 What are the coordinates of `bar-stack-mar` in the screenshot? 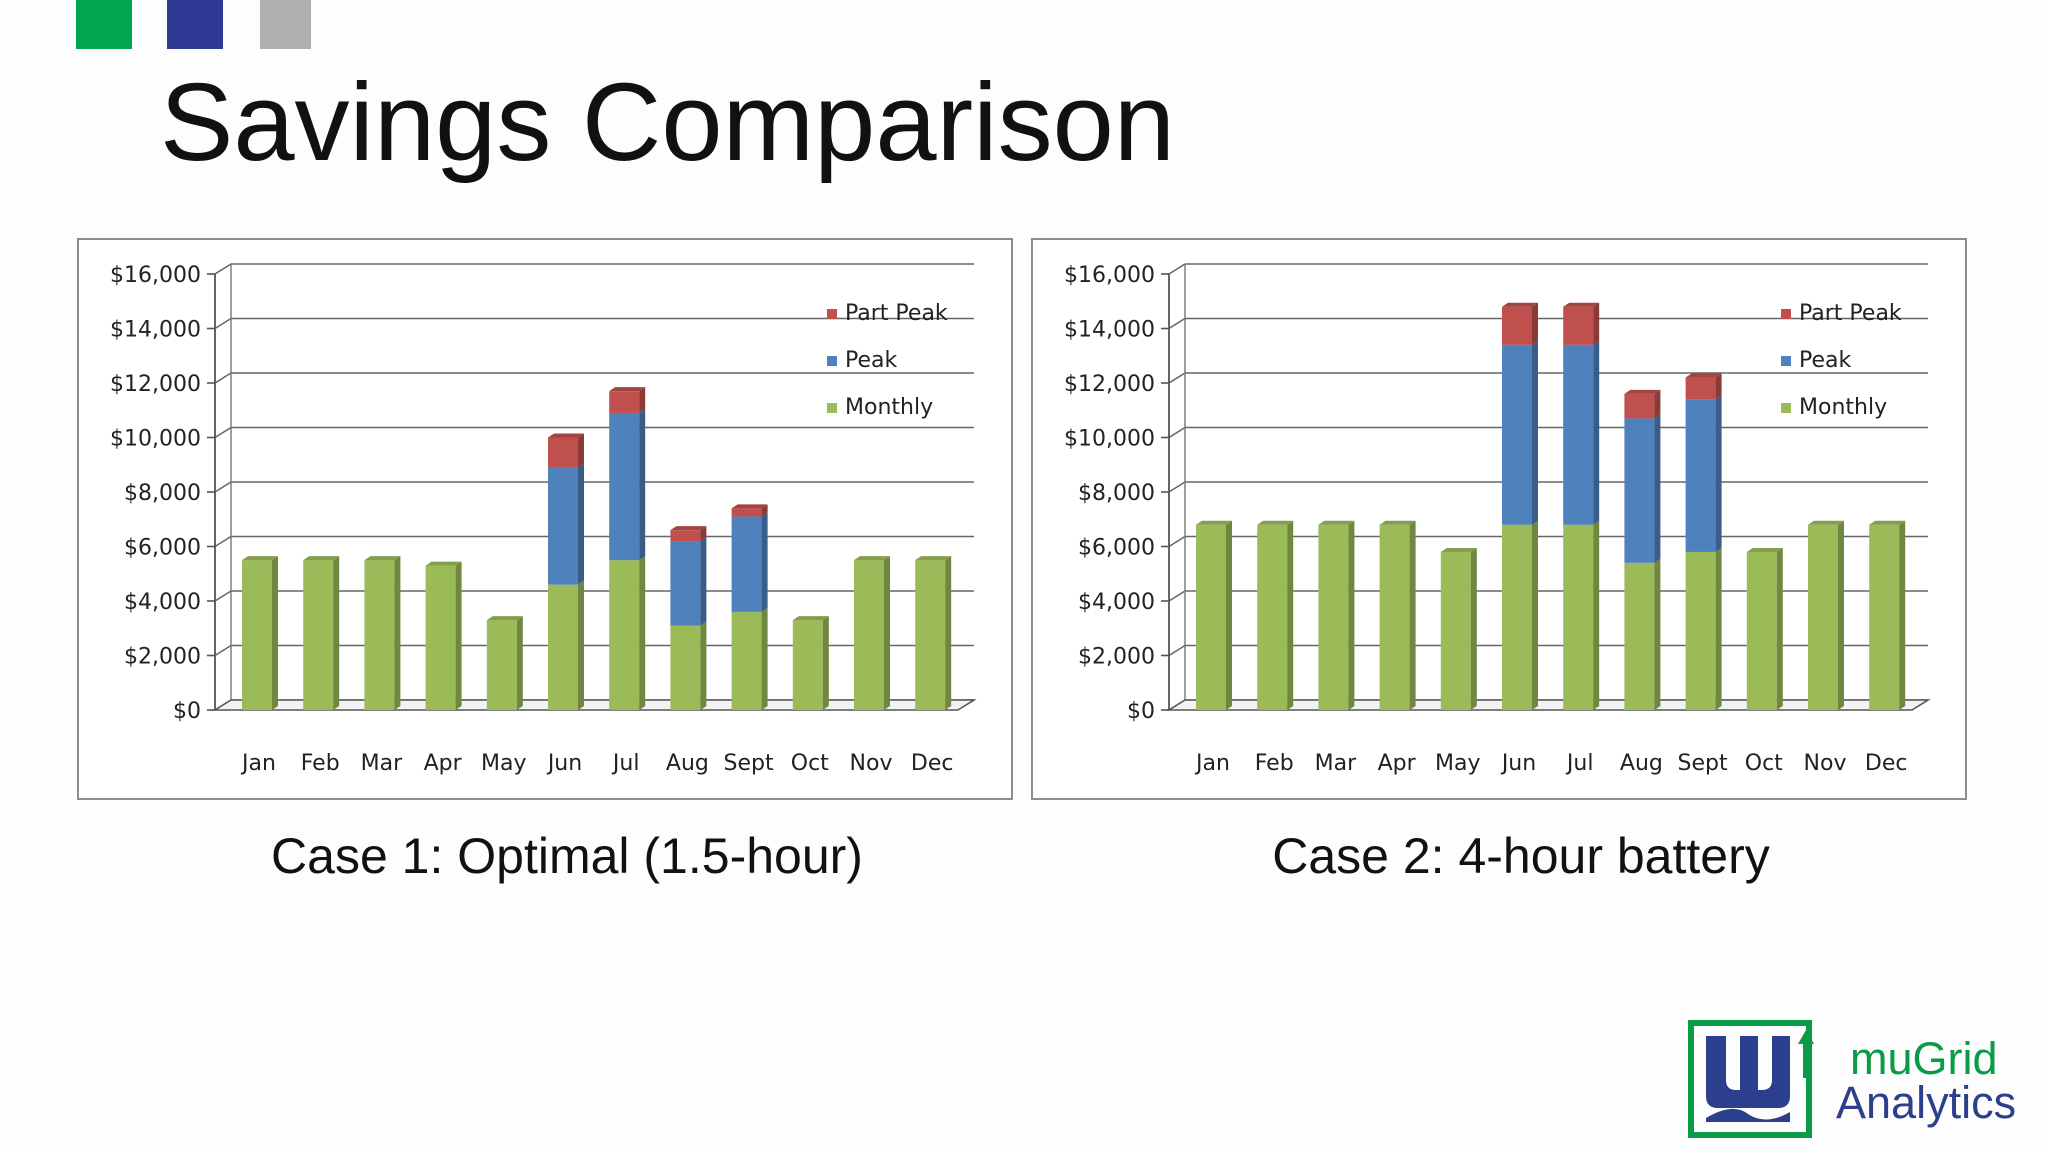 It's located at (1336, 615).